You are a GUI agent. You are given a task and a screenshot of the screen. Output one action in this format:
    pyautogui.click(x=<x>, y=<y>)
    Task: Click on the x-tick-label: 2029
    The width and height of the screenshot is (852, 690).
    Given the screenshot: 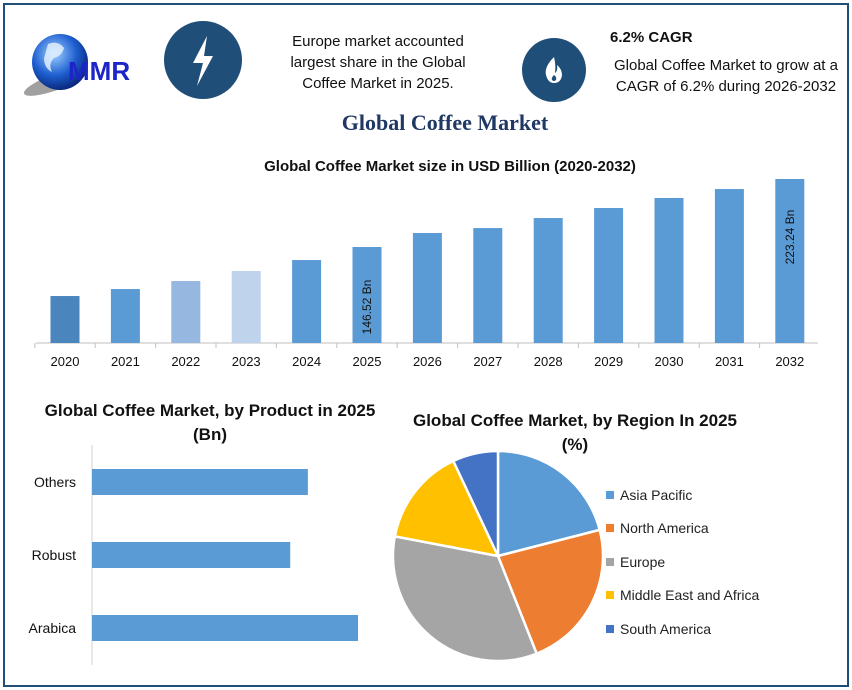 What is the action you would take?
    pyautogui.click(x=608, y=361)
    